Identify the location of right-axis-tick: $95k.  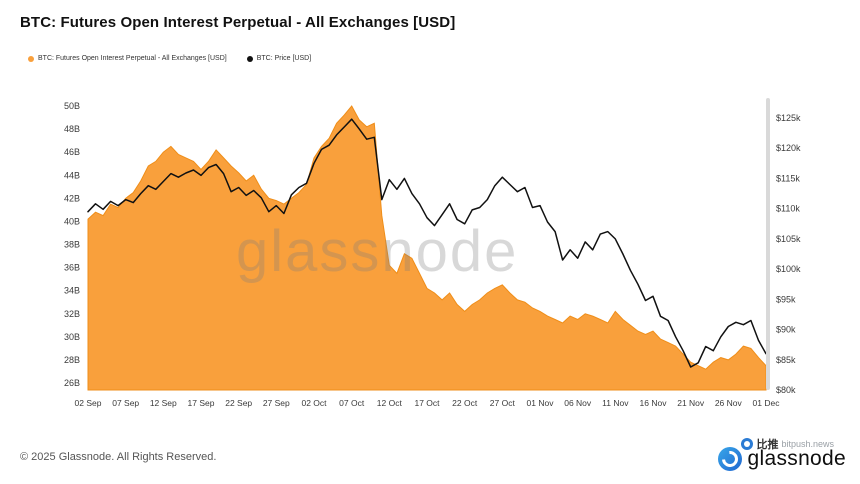
(786, 299).